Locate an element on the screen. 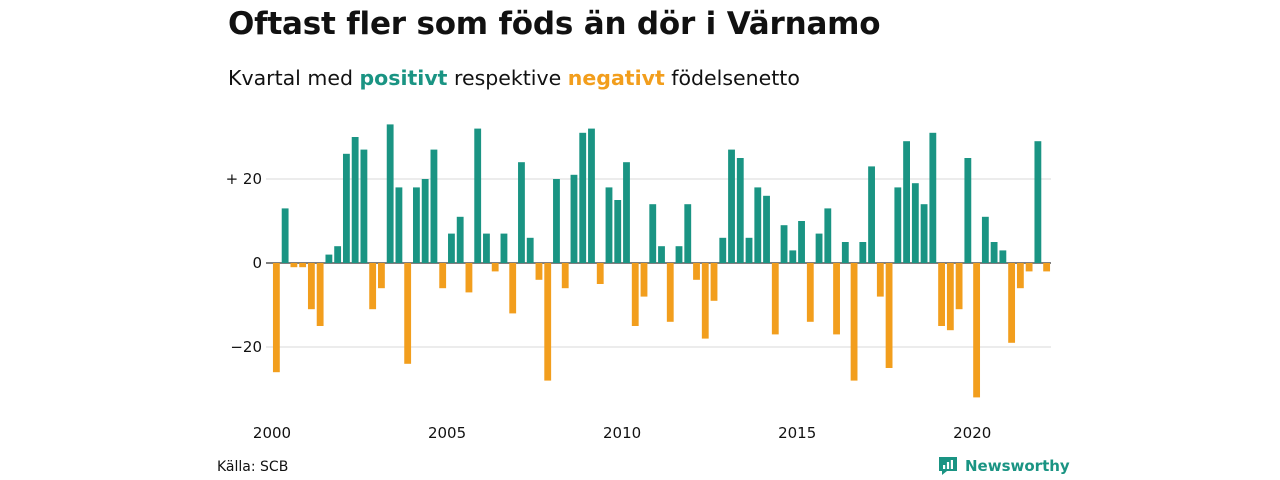  y-tick-label: 0 is located at coordinates (257, 263).